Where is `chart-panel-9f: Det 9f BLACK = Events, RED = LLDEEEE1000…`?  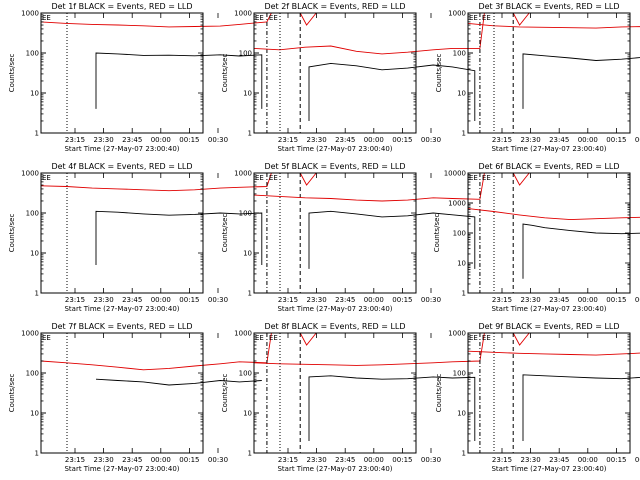 chart-panel-9f: Det 9f BLACK = Events, RED = LLDEEEE1000… is located at coordinates (537, 397).